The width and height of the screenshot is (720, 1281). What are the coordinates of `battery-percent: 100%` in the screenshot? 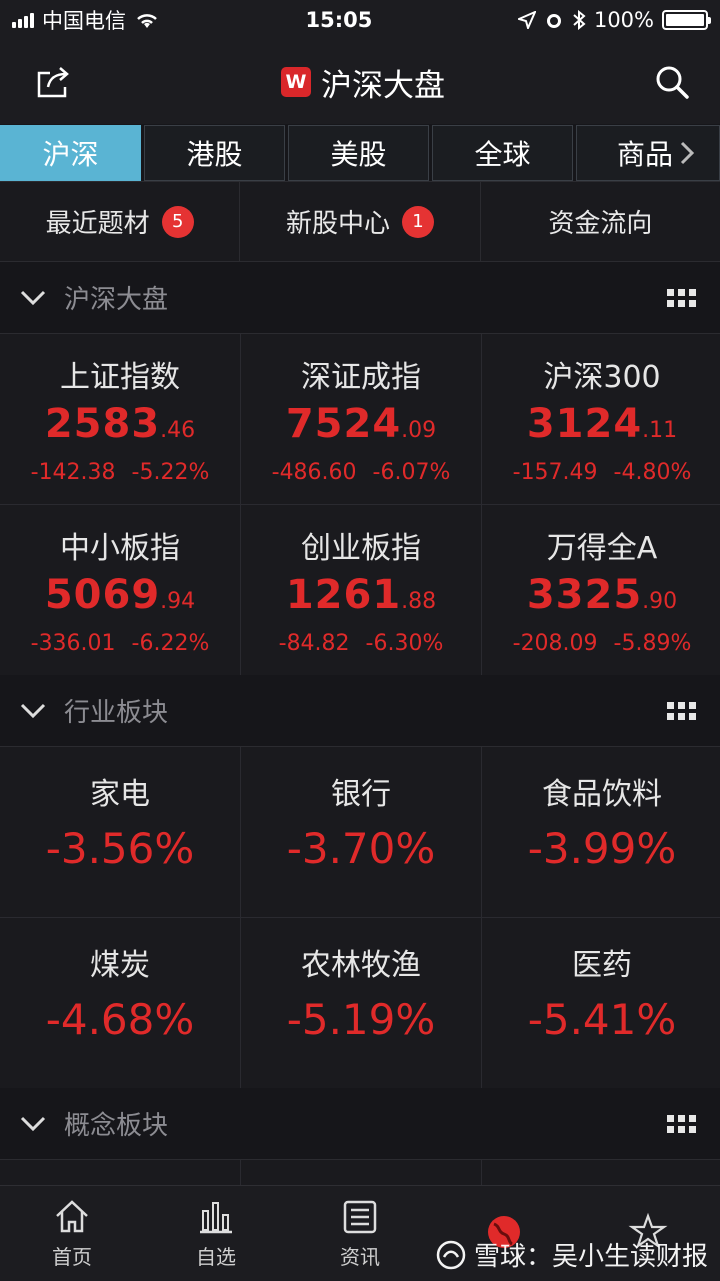 It's located at (623, 20).